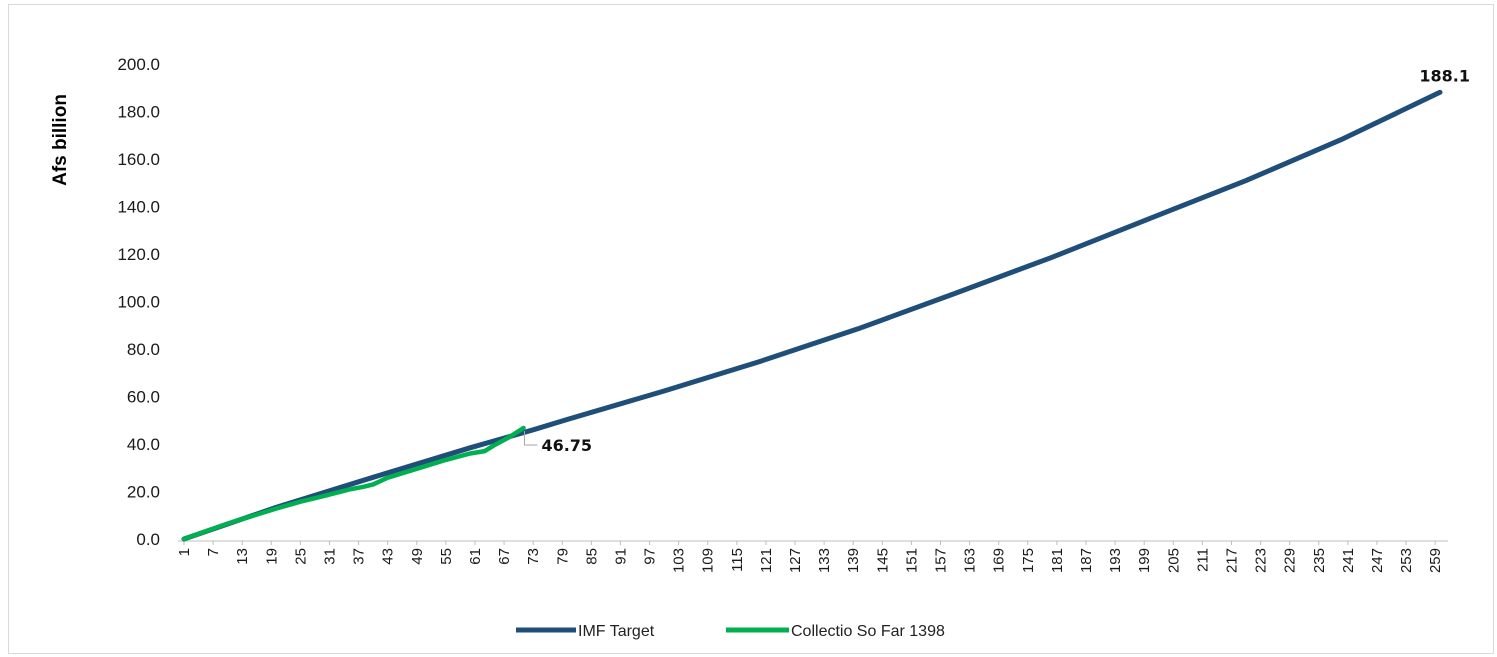 This screenshot has width=1497, height=657. What do you see at coordinates (766, 560) in the screenshot?
I see `x-tick-label: 121` at bounding box center [766, 560].